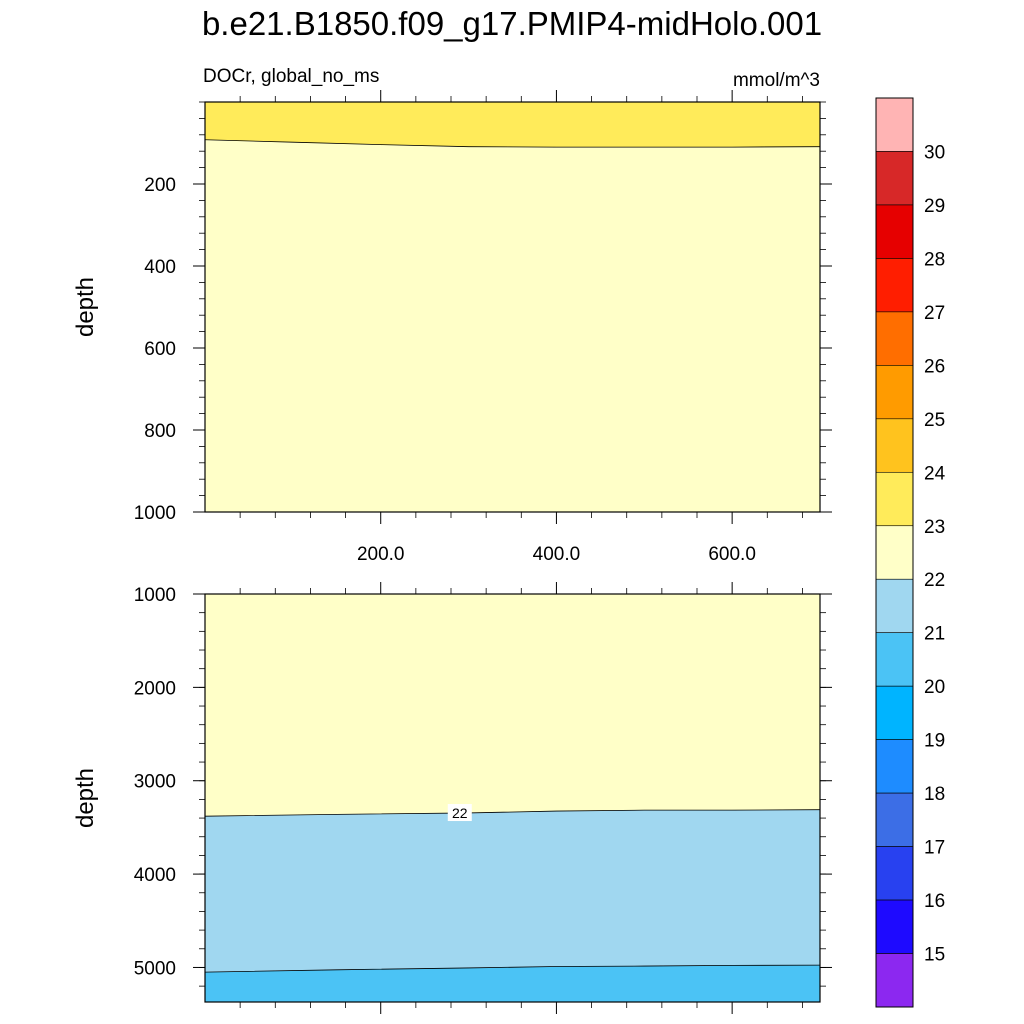 This screenshot has height=1024, width=1024. I want to click on colorbar-label: 20, so click(934, 687).